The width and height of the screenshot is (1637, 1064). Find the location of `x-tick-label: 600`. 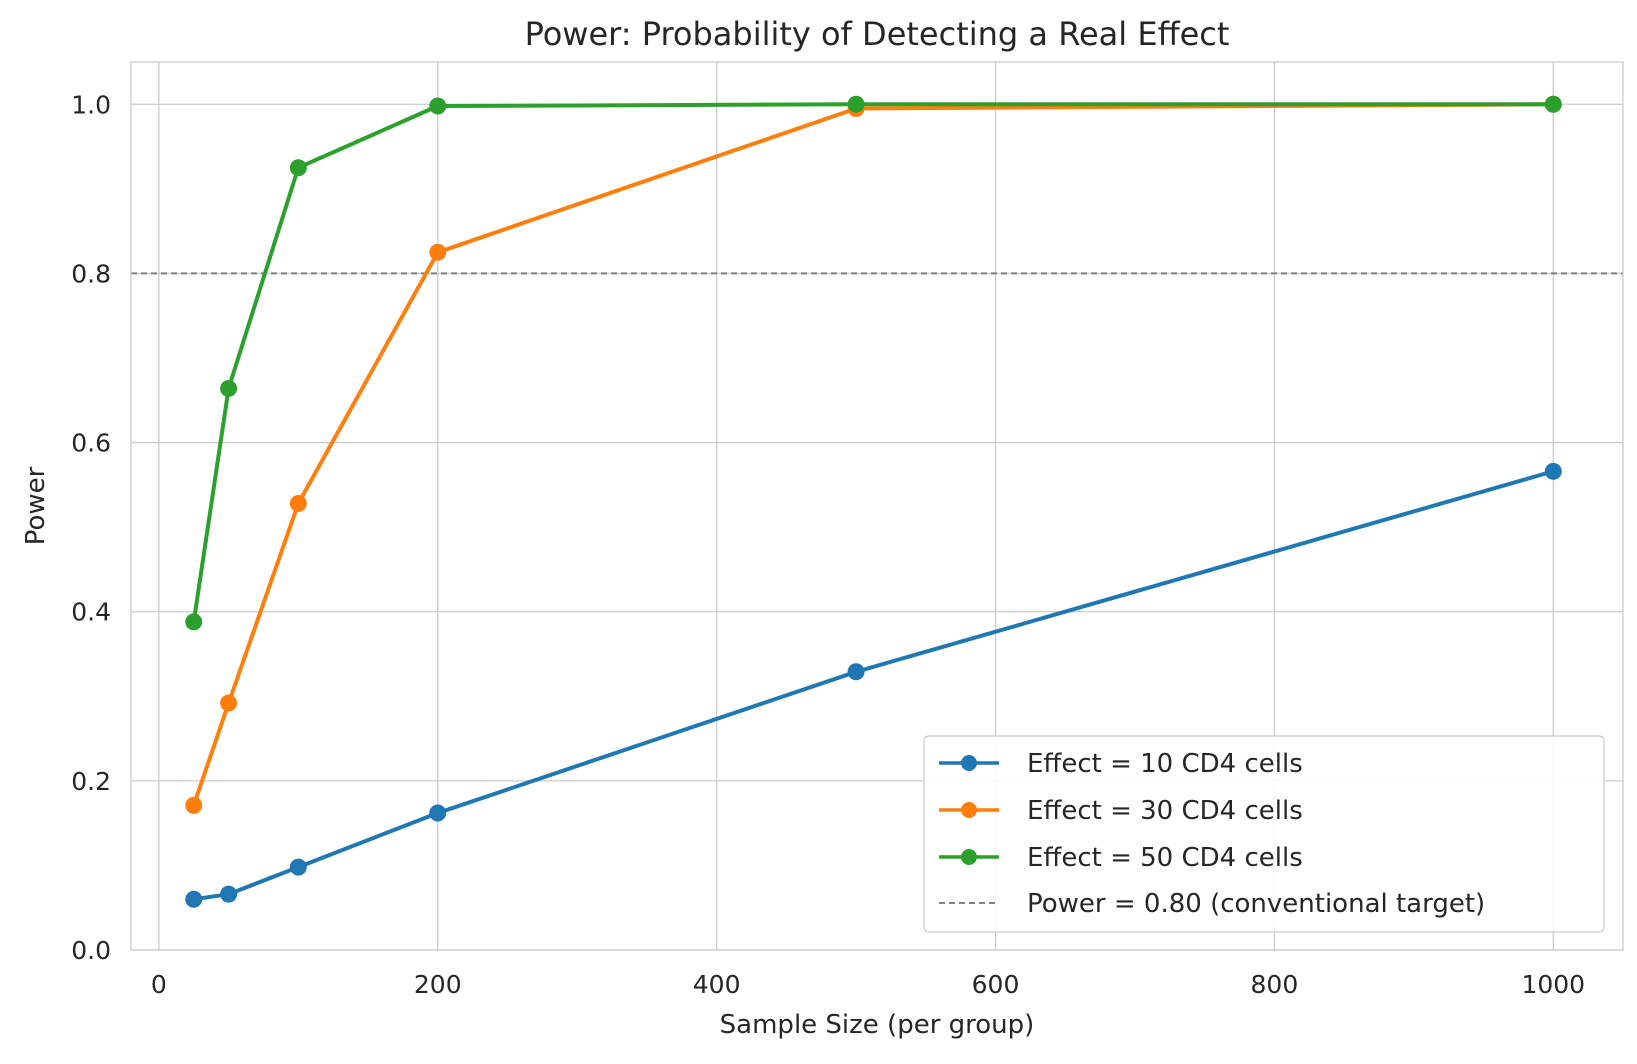

x-tick-label: 600 is located at coordinates (996, 984).